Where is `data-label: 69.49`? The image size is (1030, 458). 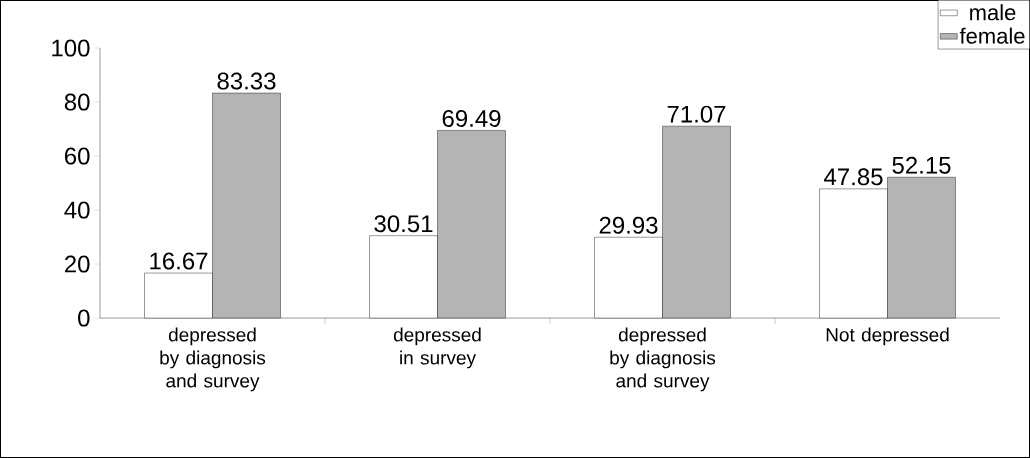 data-label: 69.49 is located at coordinates (471, 118).